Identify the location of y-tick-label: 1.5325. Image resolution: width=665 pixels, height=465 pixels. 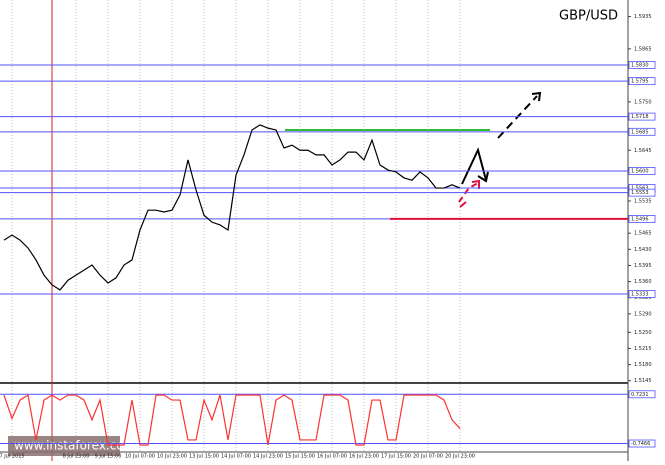
(643, 298).